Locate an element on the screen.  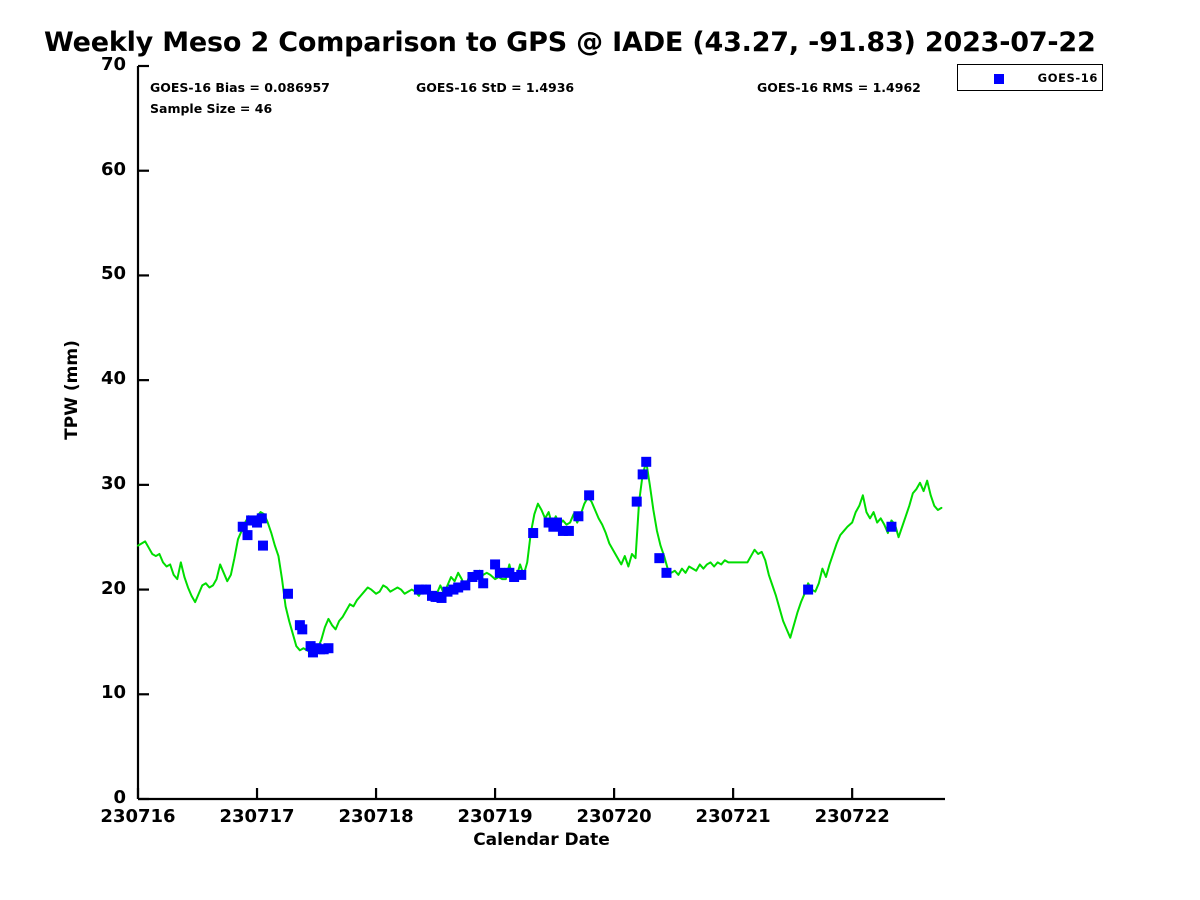
y-tick-label: 10 is located at coordinates (113, 693).